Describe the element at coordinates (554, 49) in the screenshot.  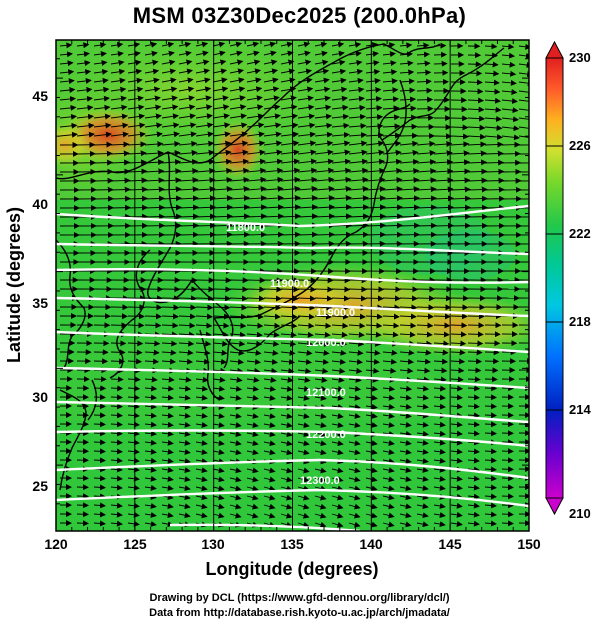
I see `colorbar-top-extend-triangle` at that location.